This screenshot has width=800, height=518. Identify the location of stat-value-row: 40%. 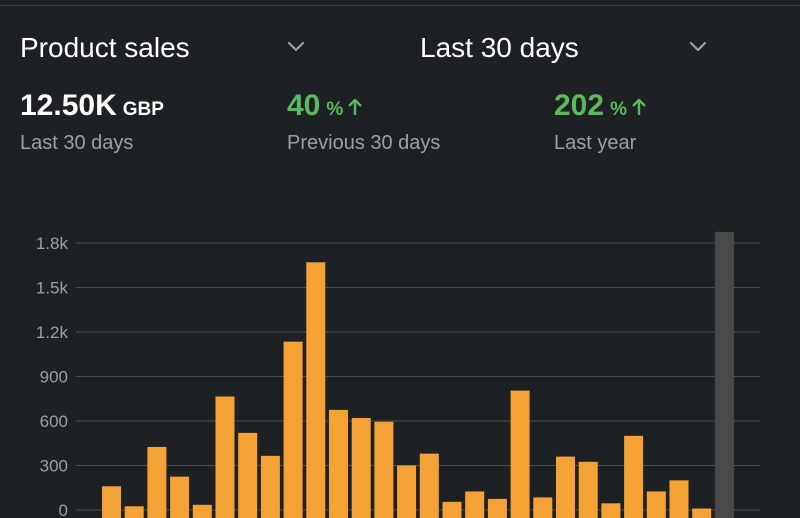
(363, 108).